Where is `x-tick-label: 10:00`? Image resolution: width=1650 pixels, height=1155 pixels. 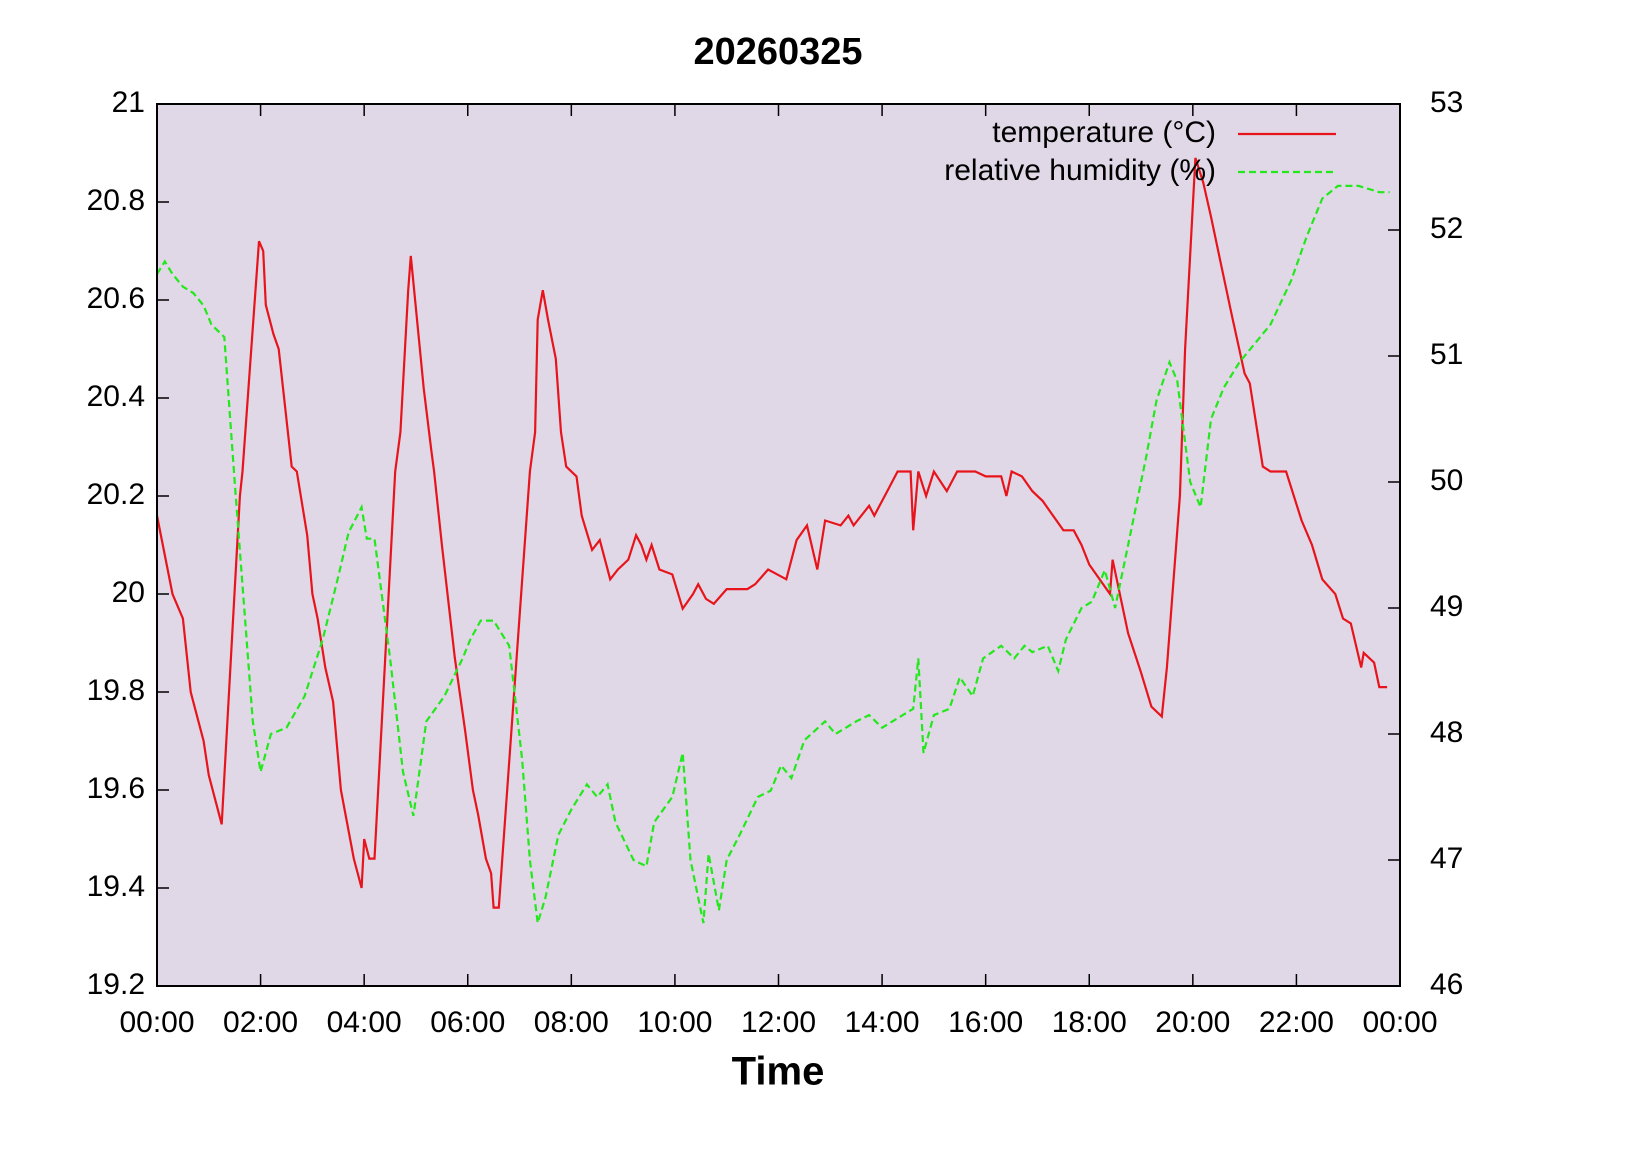 x-tick-label: 10:00 is located at coordinates (674, 1022).